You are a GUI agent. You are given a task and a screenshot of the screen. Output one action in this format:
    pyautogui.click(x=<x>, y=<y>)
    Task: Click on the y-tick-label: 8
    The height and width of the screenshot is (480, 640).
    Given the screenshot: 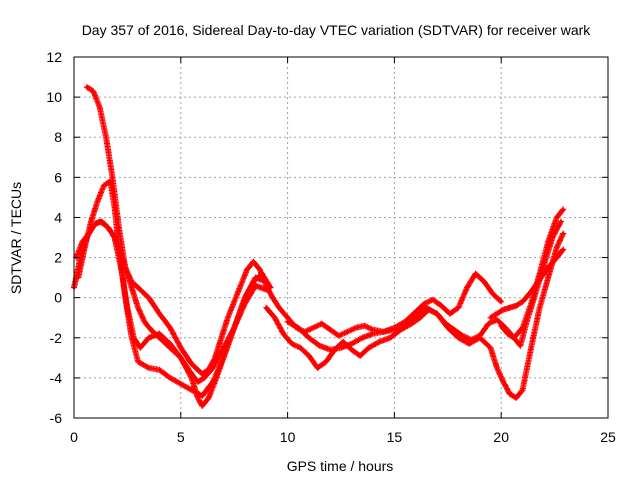 What is the action you would take?
    pyautogui.click(x=58, y=137)
    